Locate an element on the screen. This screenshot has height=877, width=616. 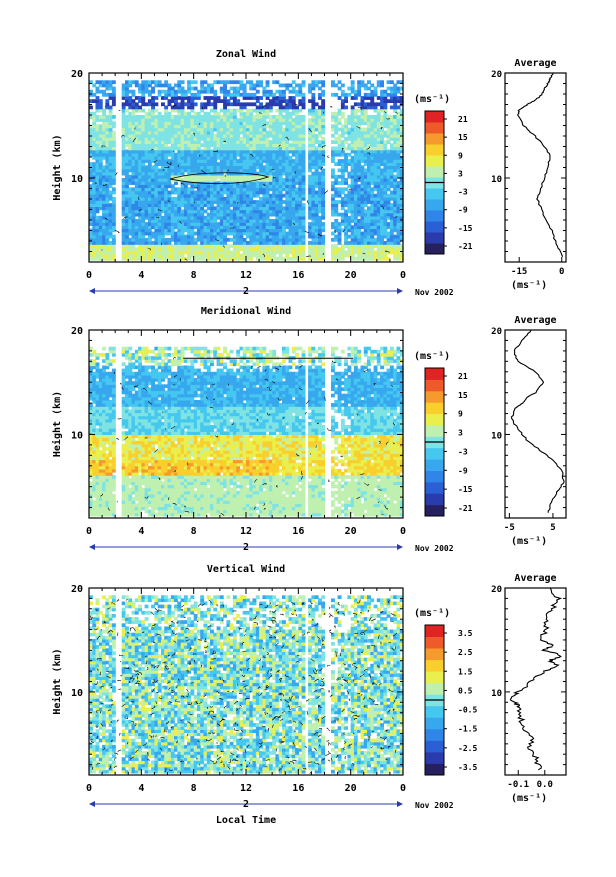
colorbar-tick-label: -9 is located at coordinates (463, 210).